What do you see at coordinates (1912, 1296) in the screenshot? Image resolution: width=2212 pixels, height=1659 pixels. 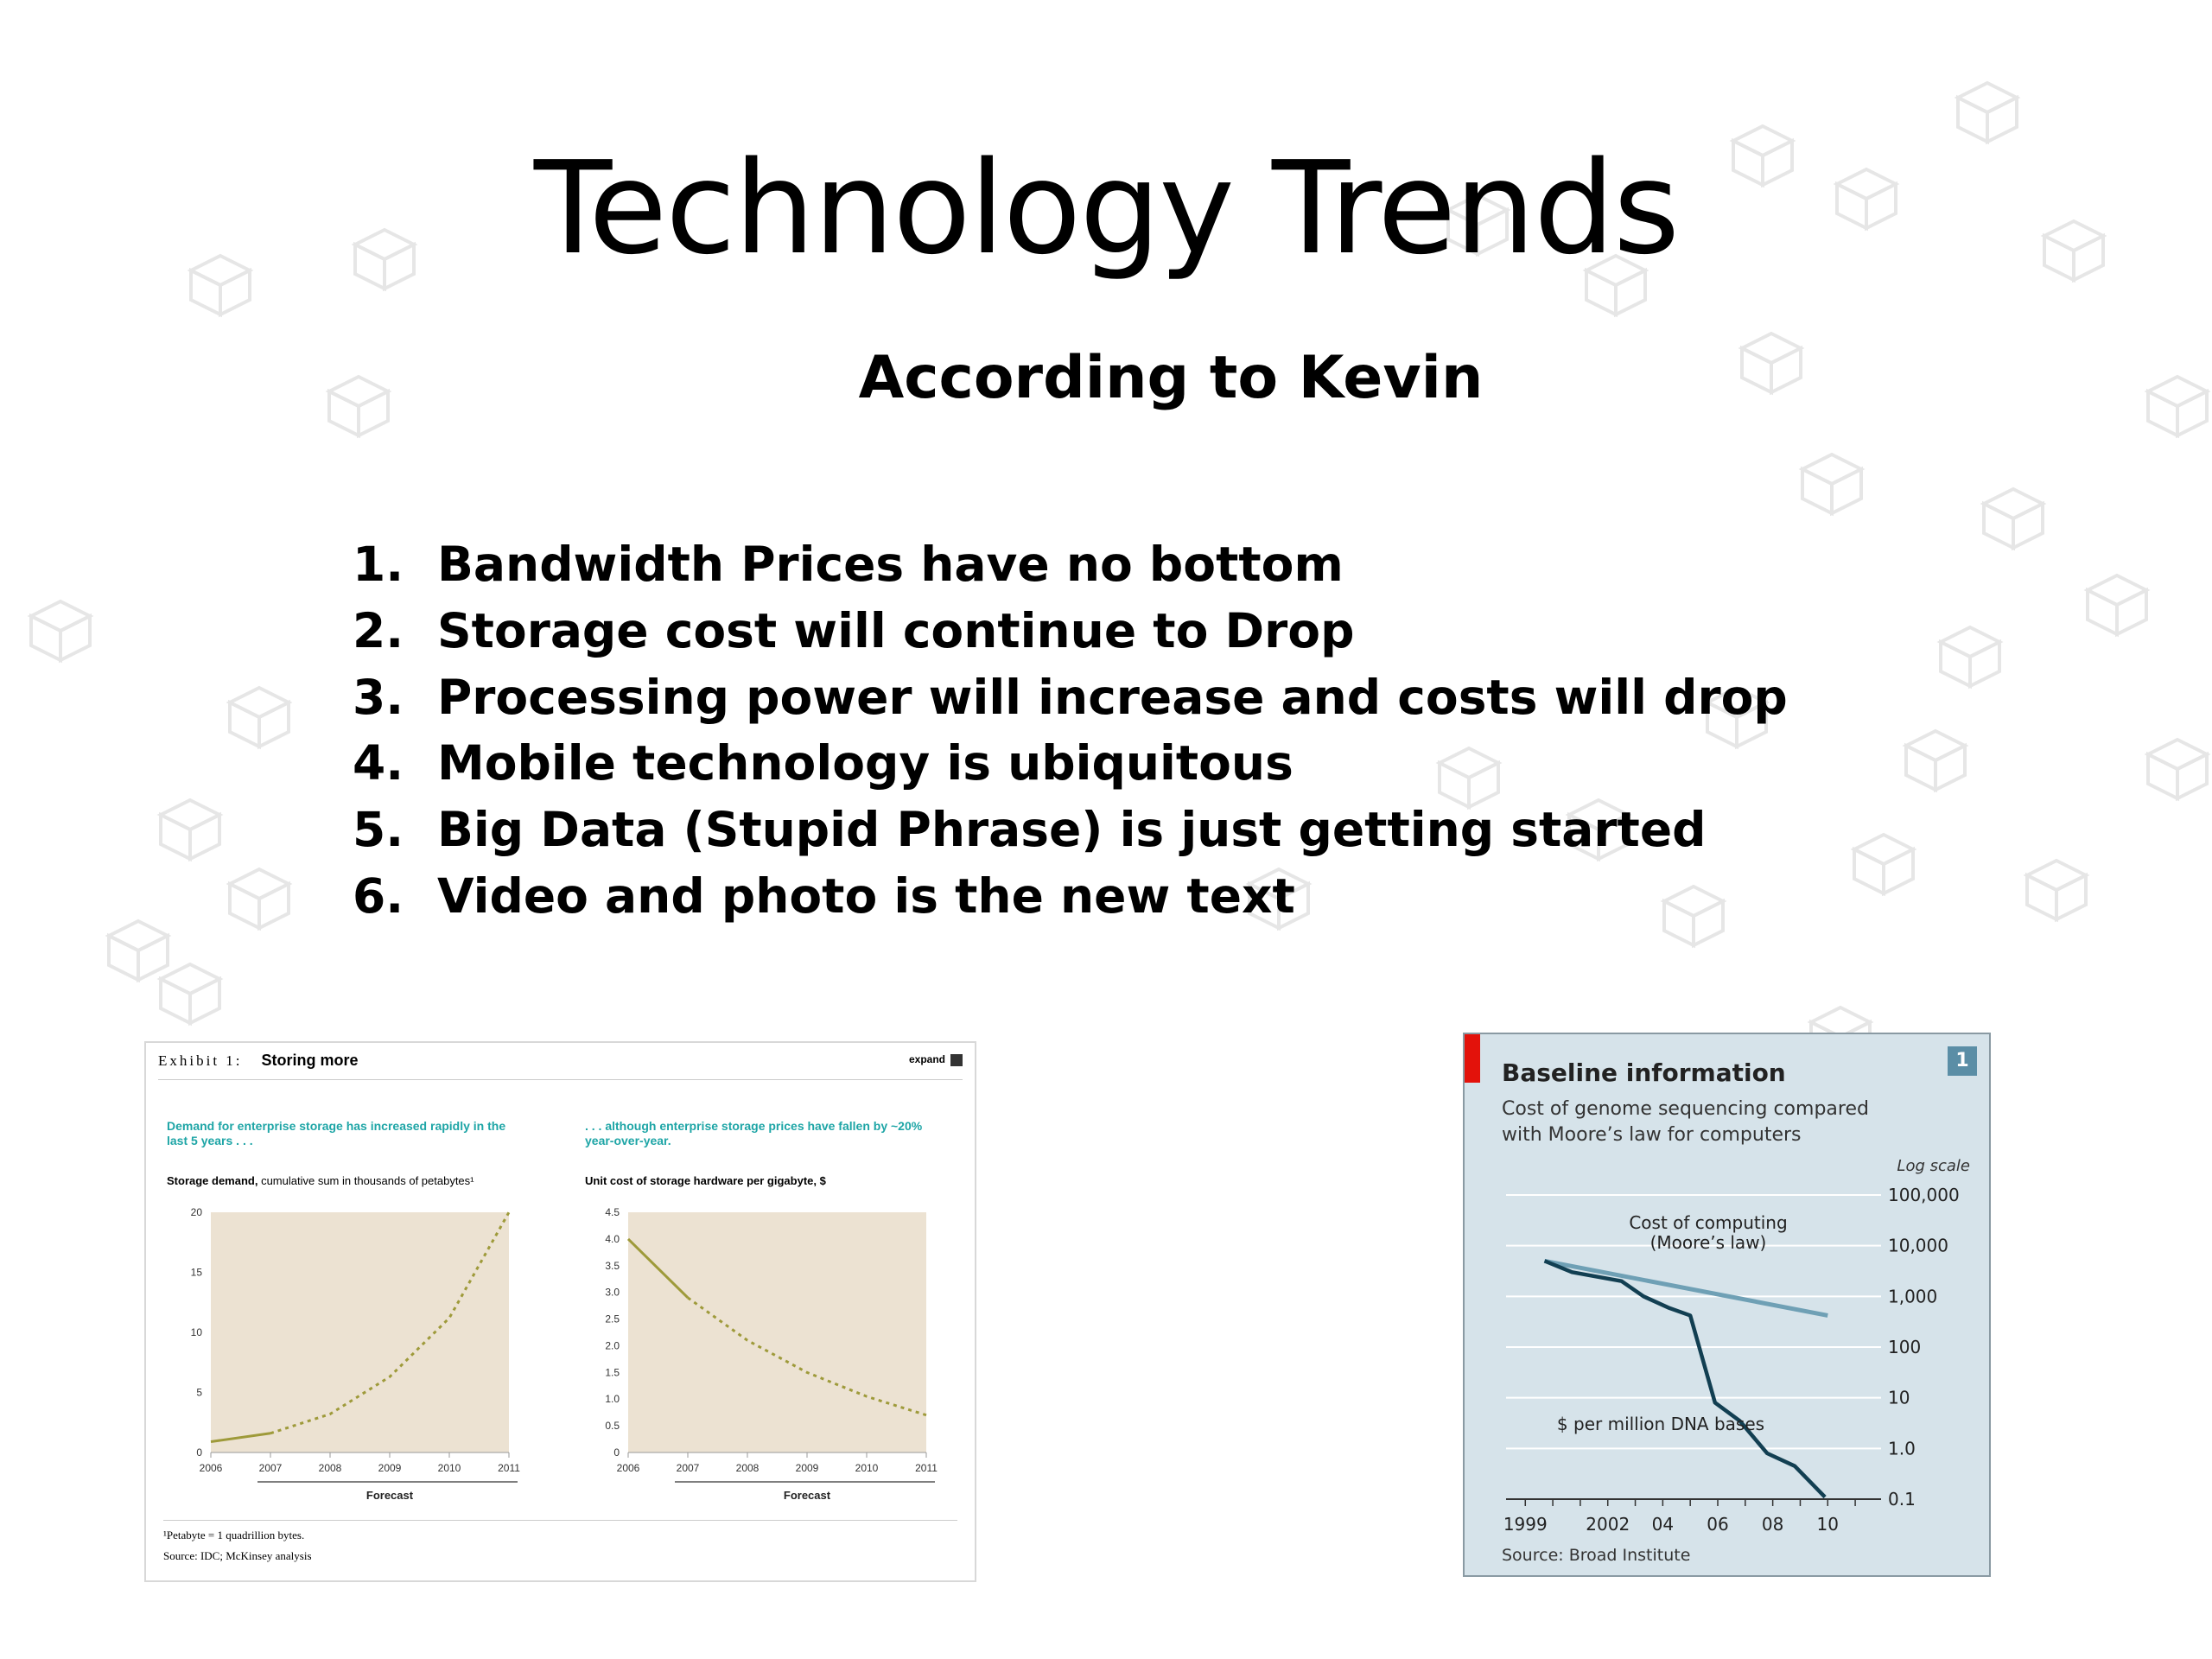 I see `y-tick-label: 1,000` at bounding box center [1912, 1296].